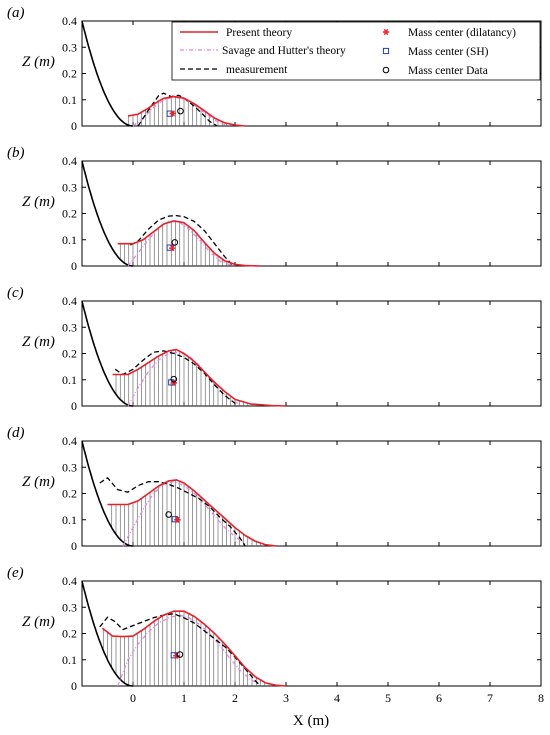  Describe the element at coordinates (133, 698) in the screenshot. I see `x-tick-label: 0` at that location.